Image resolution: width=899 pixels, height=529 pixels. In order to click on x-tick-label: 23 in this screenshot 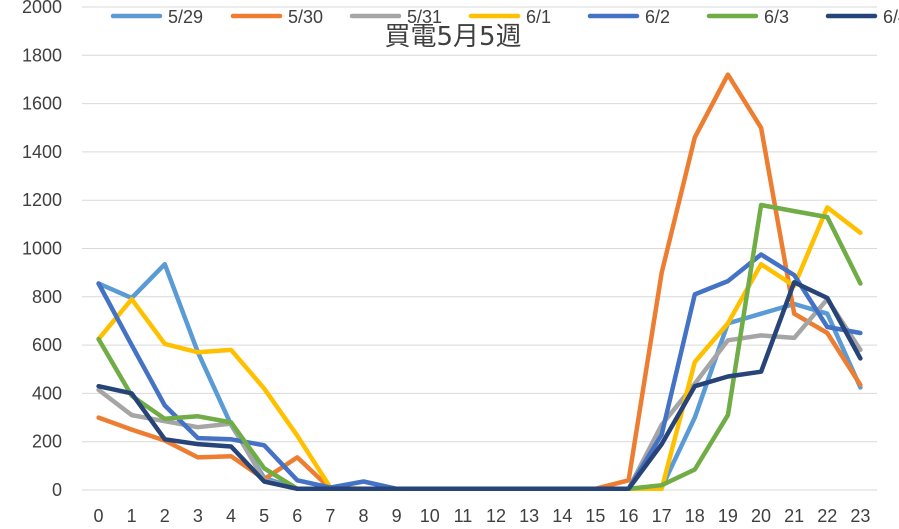, I will do `click(860, 516)`.